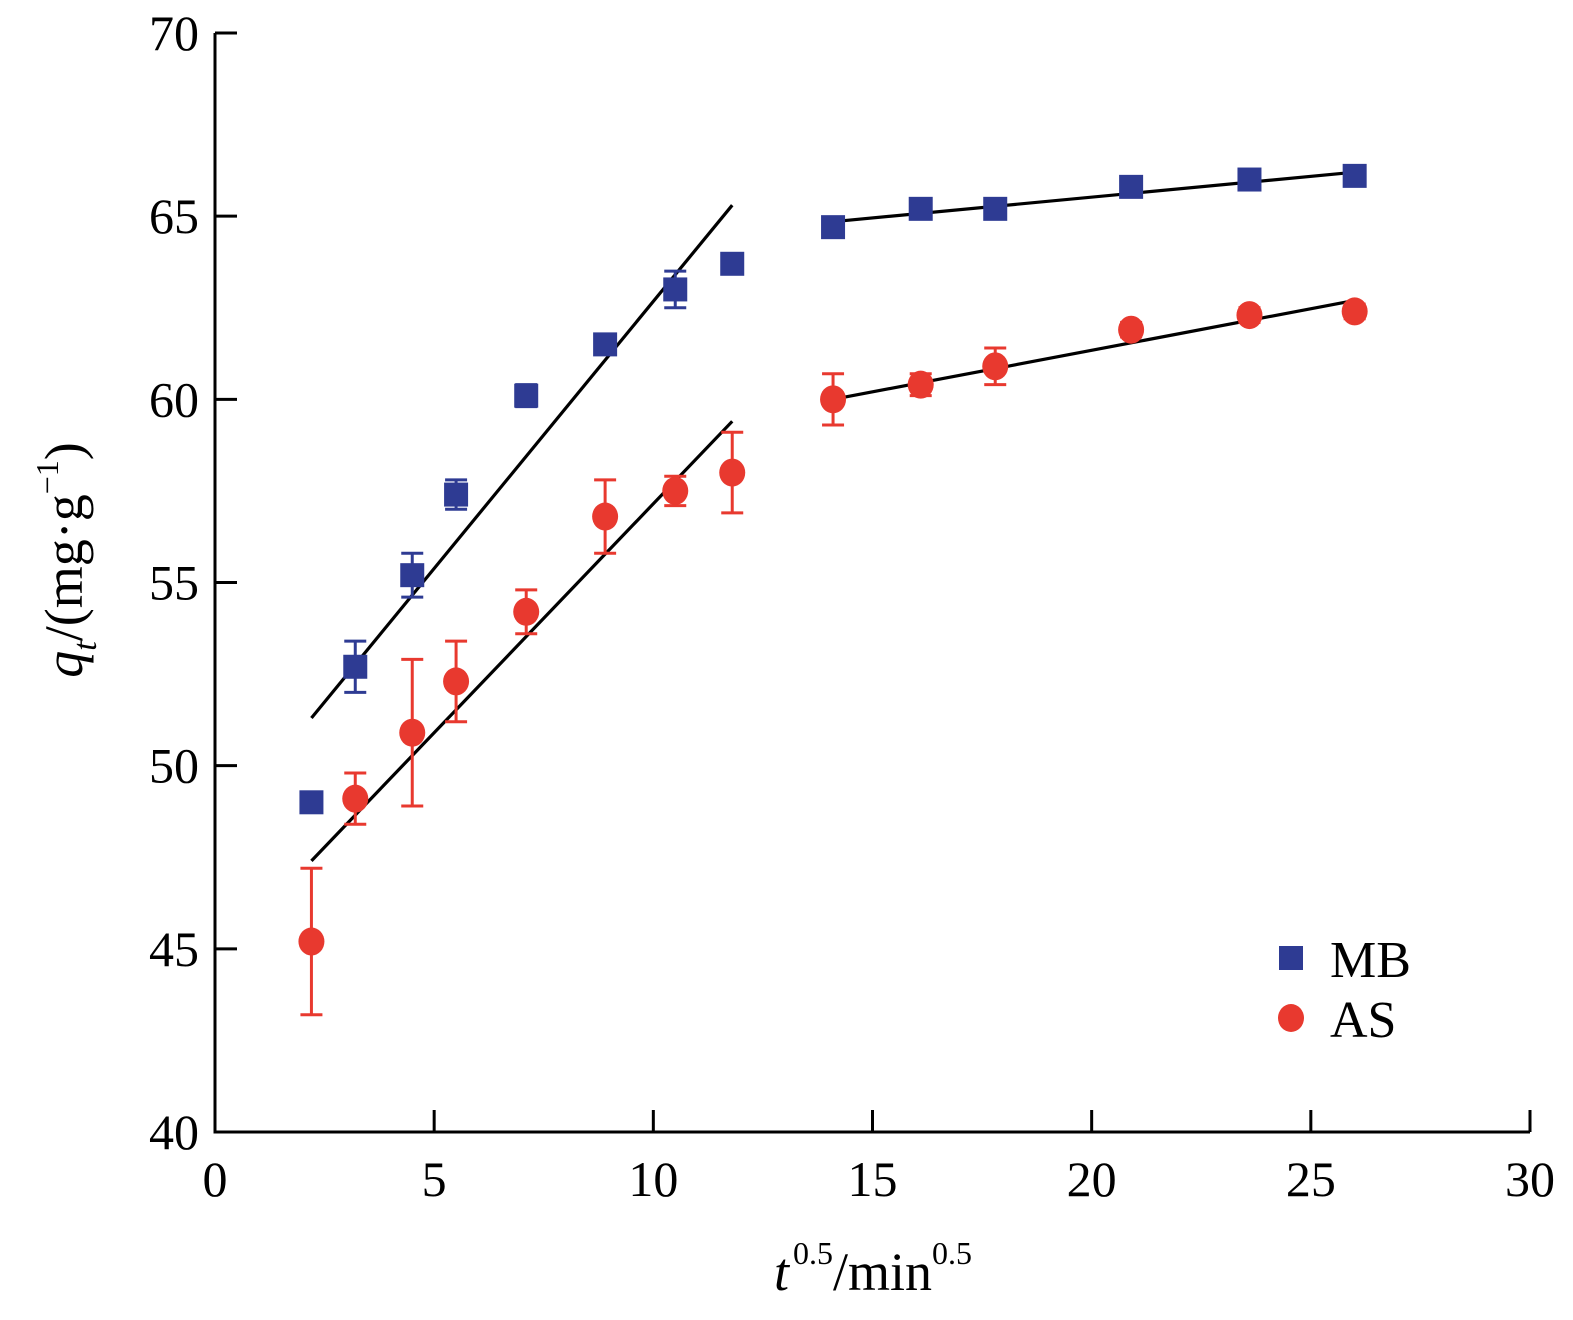  What do you see at coordinates (174, 766) in the screenshot?
I see `y-tick-label: 50` at bounding box center [174, 766].